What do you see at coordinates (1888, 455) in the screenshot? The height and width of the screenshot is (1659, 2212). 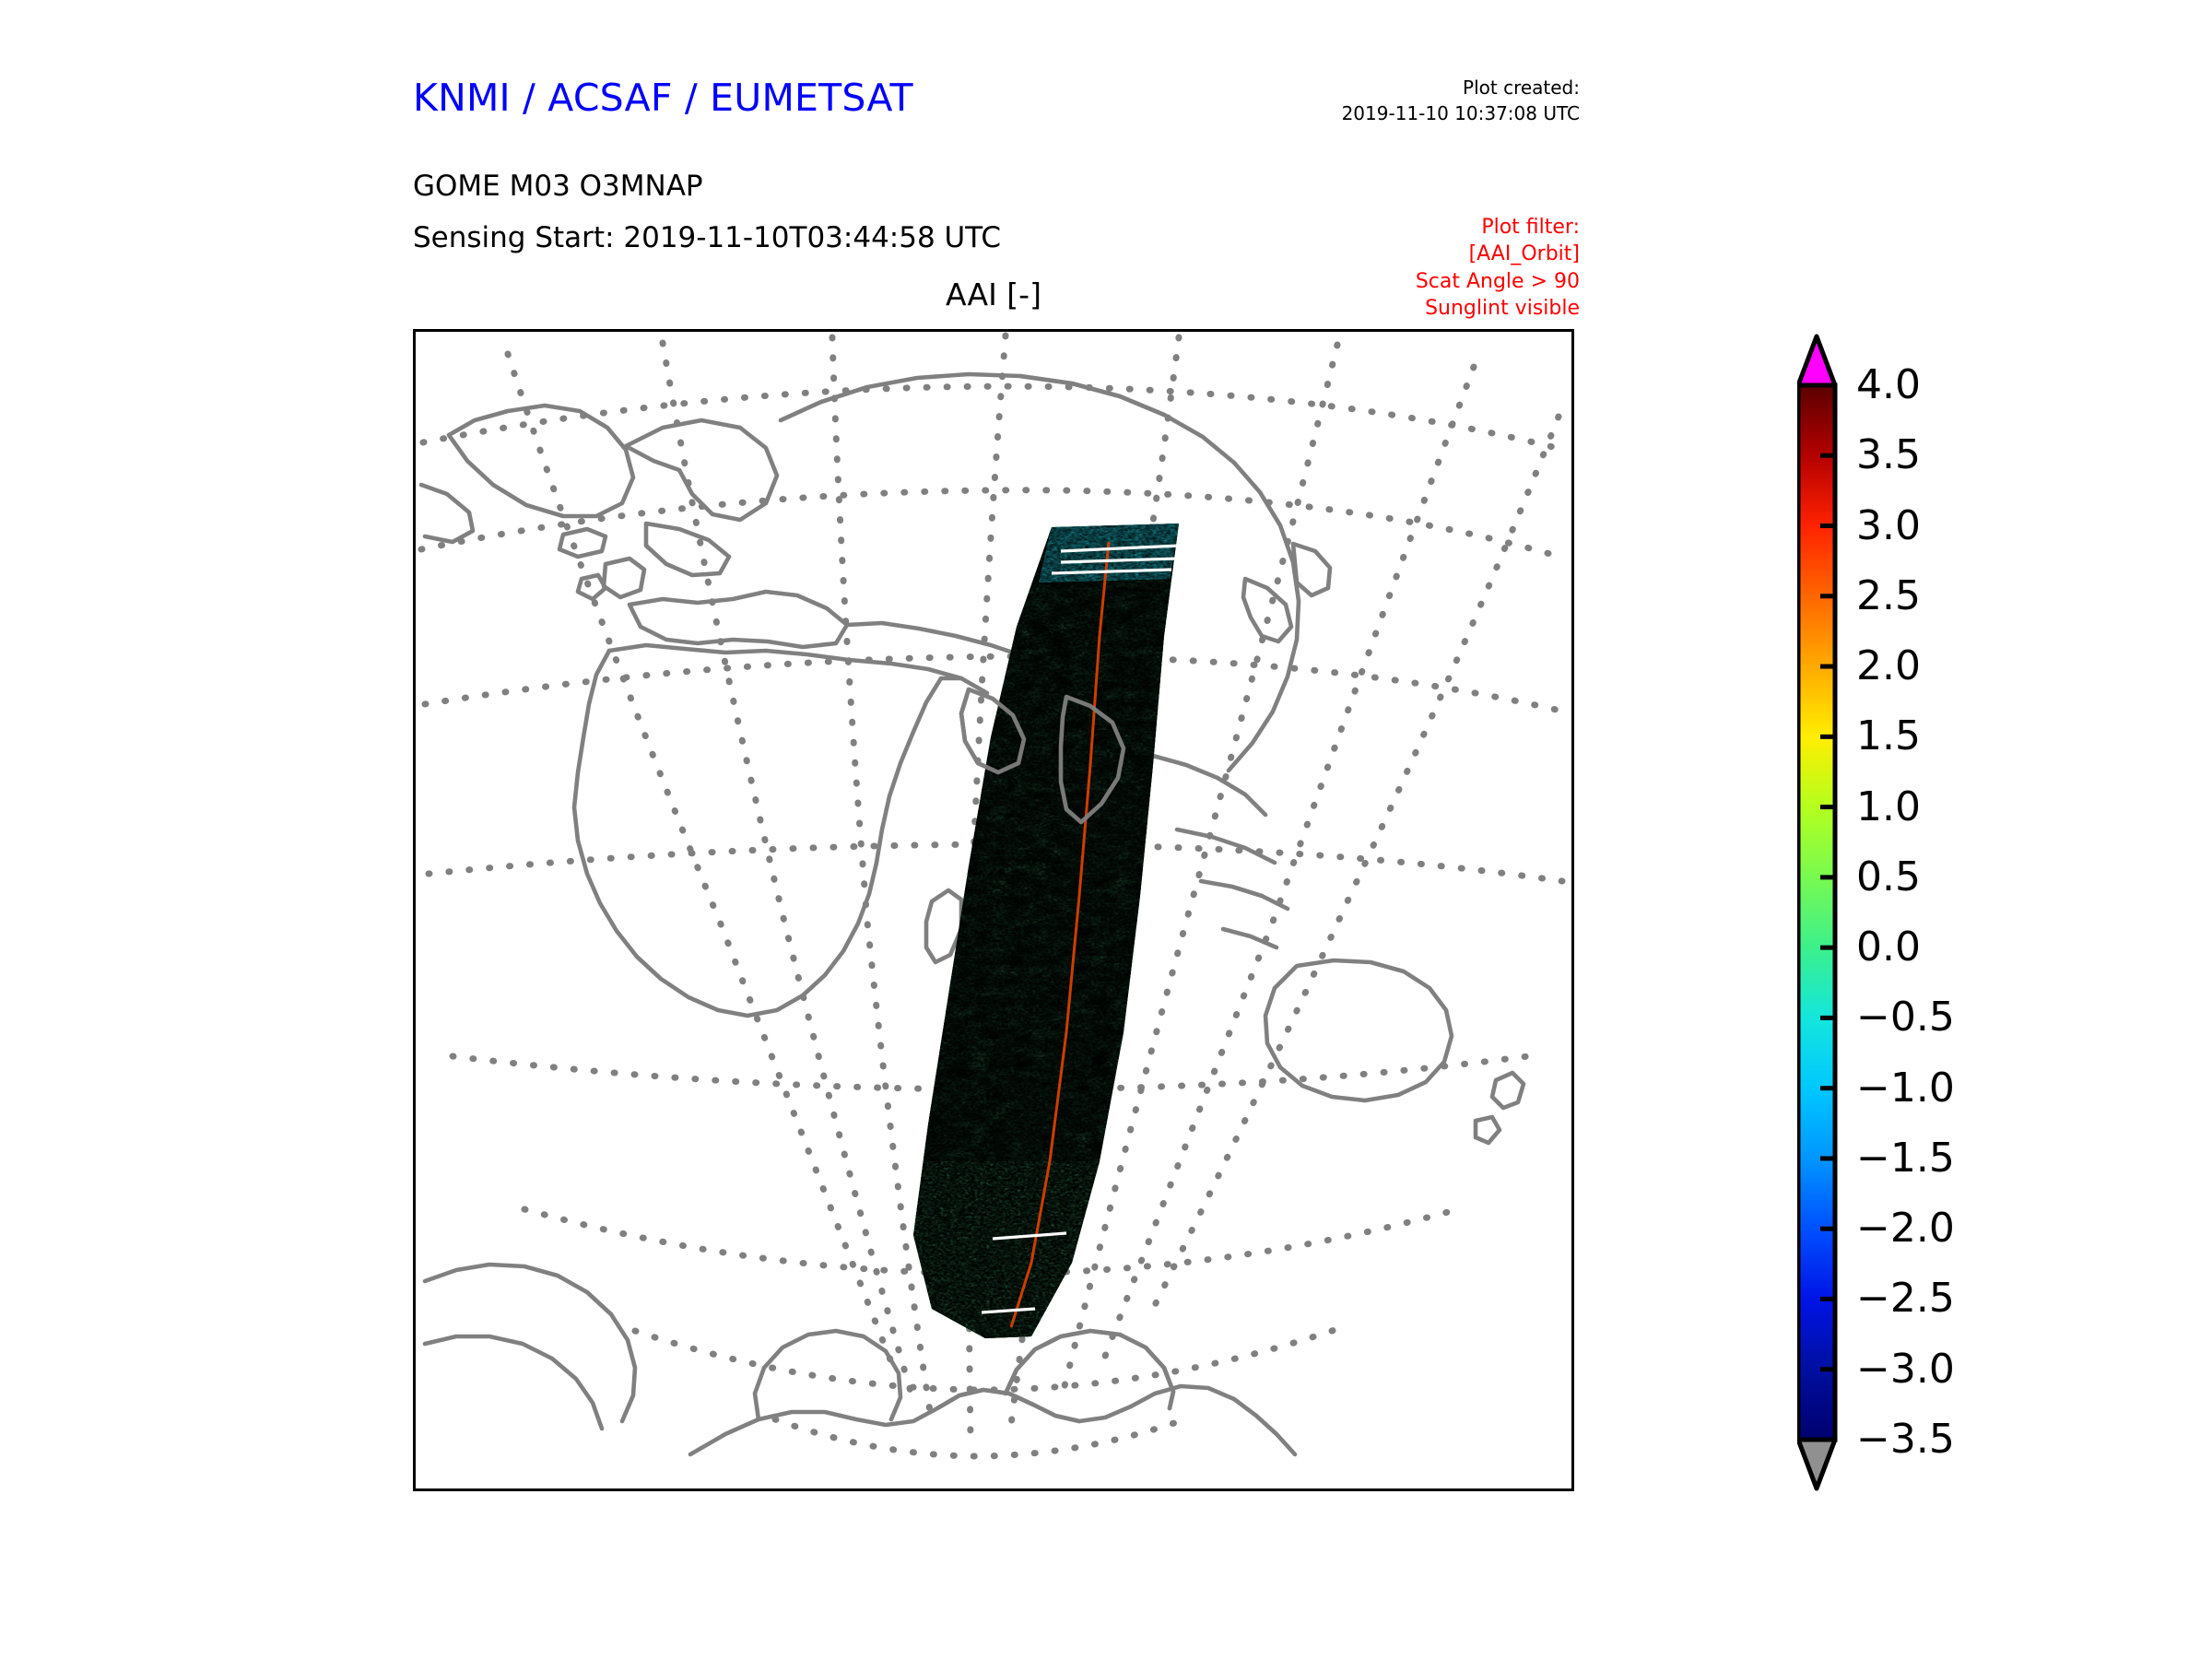 I see `colorbar-tick-label: 3.5` at bounding box center [1888, 455].